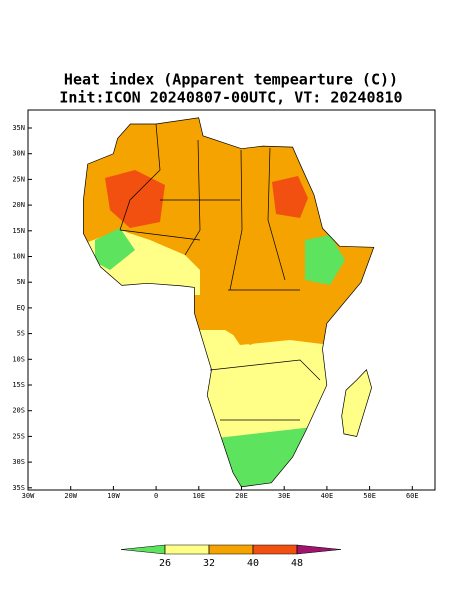 This screenshot has height=600, width=463. I want to click on subtitle: Init:ICON 20240807-00UTC, VT: 20240810, so click(230, 98).